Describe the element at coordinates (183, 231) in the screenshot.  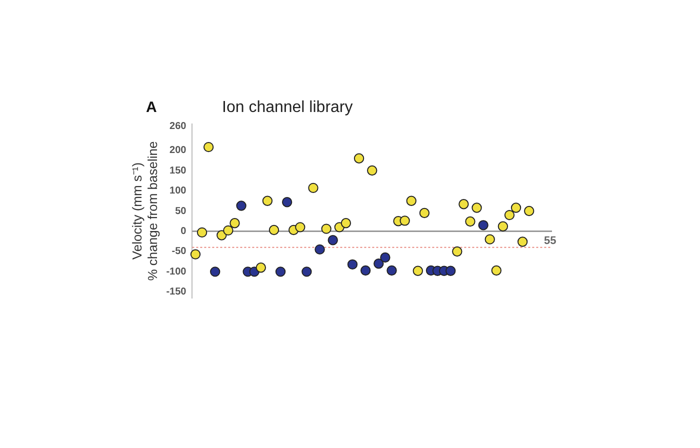
I see `y-tick-label: 0` at that location.